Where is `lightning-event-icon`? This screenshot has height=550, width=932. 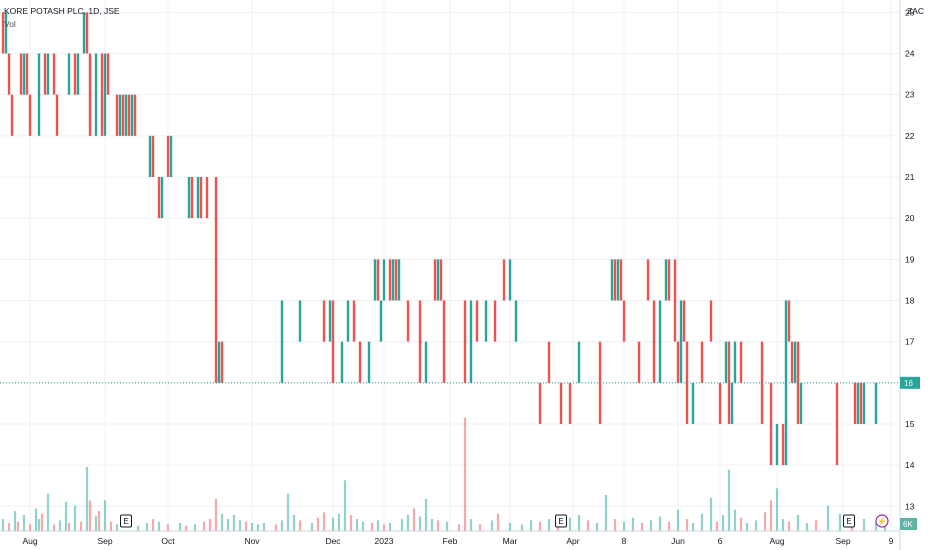 lightning-event-icon is located at coordinates (882, 521).